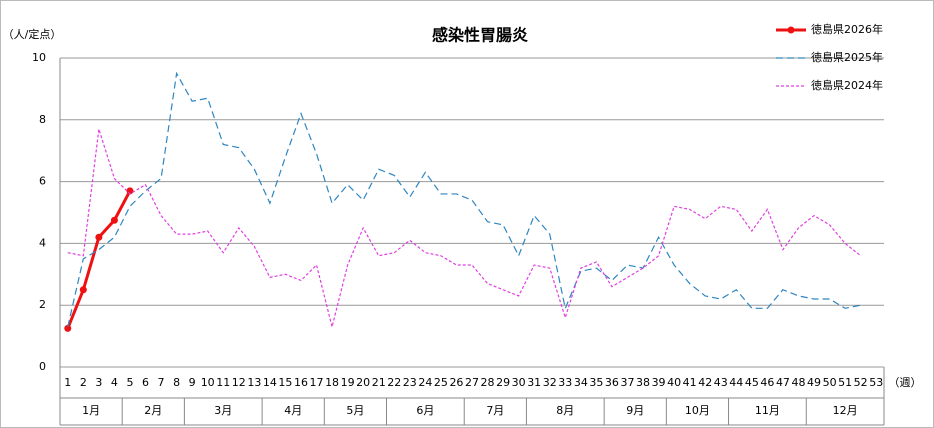 This screenshot has width=934, height=428. I want to click on x-tick-label: 11, so click(223, 382).